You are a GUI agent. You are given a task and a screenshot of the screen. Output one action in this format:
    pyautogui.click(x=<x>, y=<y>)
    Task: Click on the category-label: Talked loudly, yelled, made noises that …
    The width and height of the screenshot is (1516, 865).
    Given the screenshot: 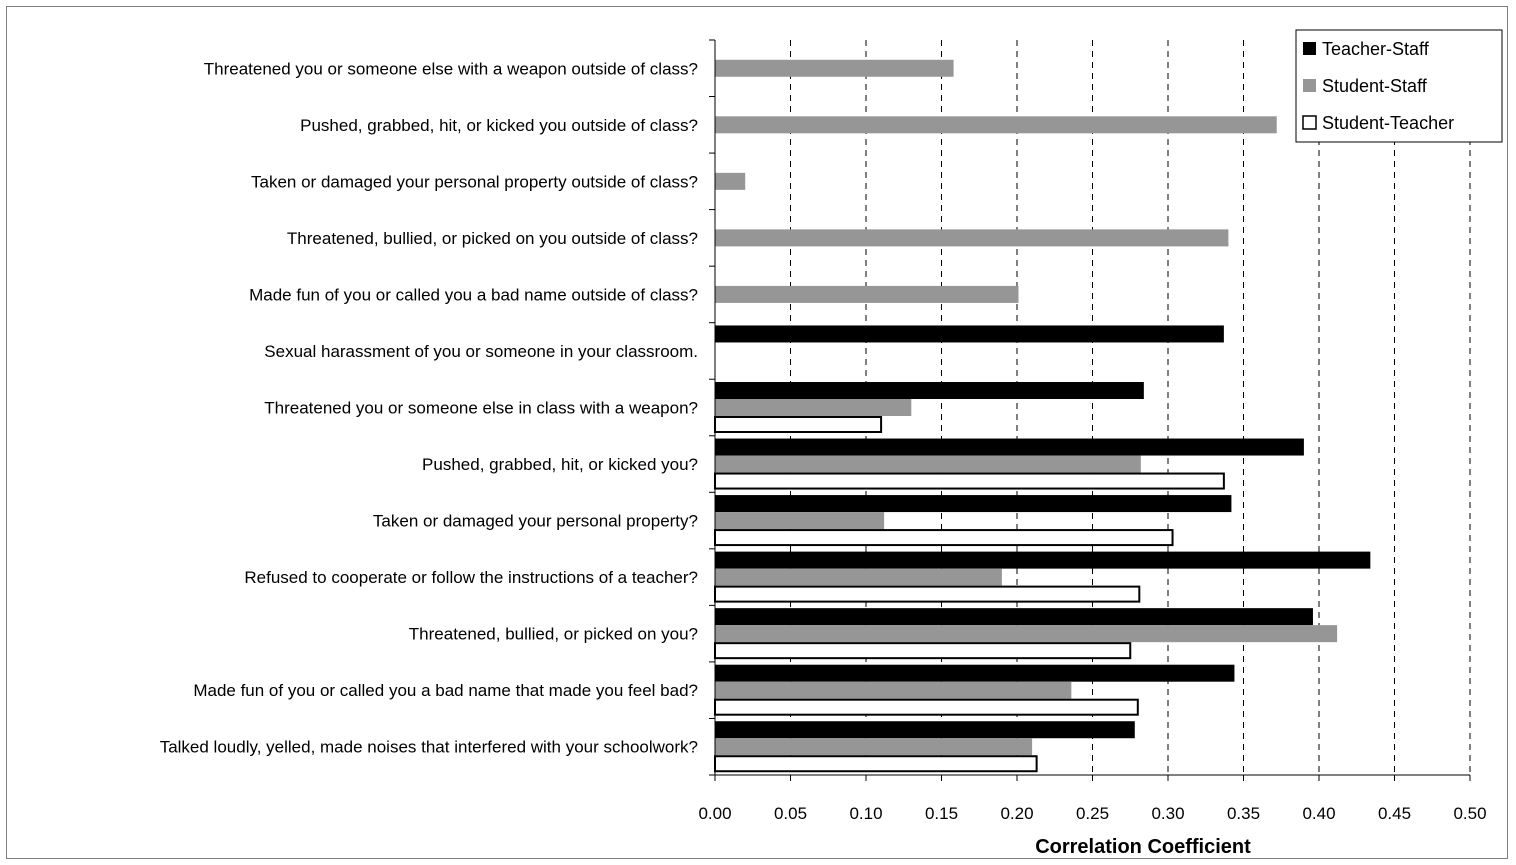 What is the action you would take?
    pyautogui.click(x=429, y=747)
    